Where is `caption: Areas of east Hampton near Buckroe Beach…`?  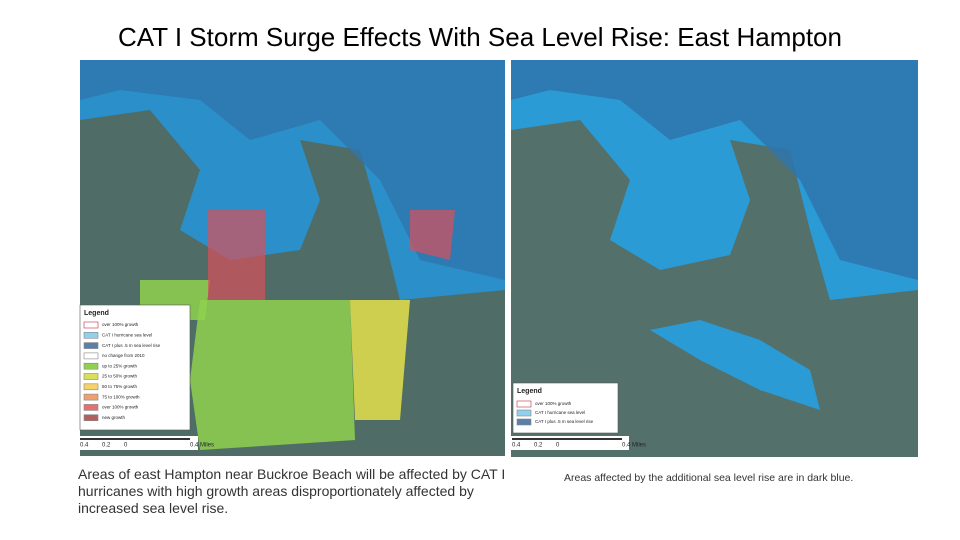 caption: Areas of east Hampton near Buckroe Beach… is located at coordinates (292, 491).